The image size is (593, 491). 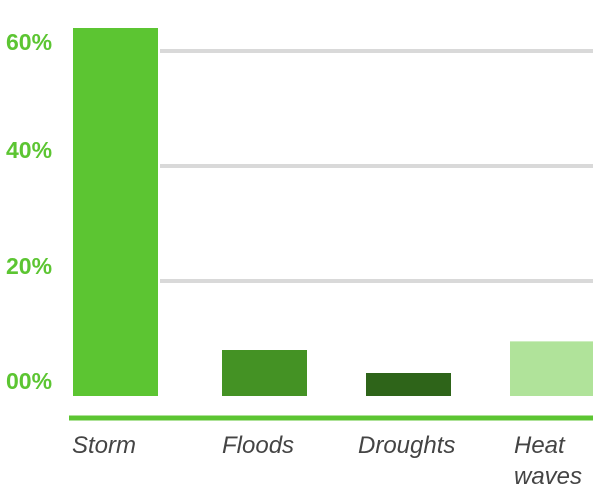 I want to click on y-axis-tick-labels: 00% 20% 40% 60%, so click(x=29, y=211).